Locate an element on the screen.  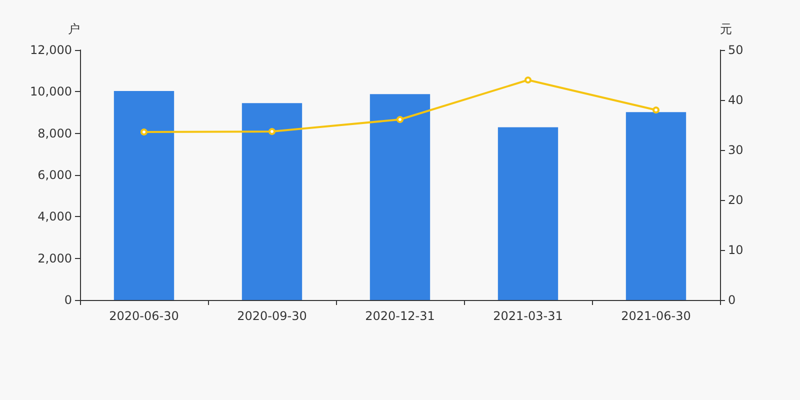
y2-tick-label: 50 is located at coordinates (736, 50).